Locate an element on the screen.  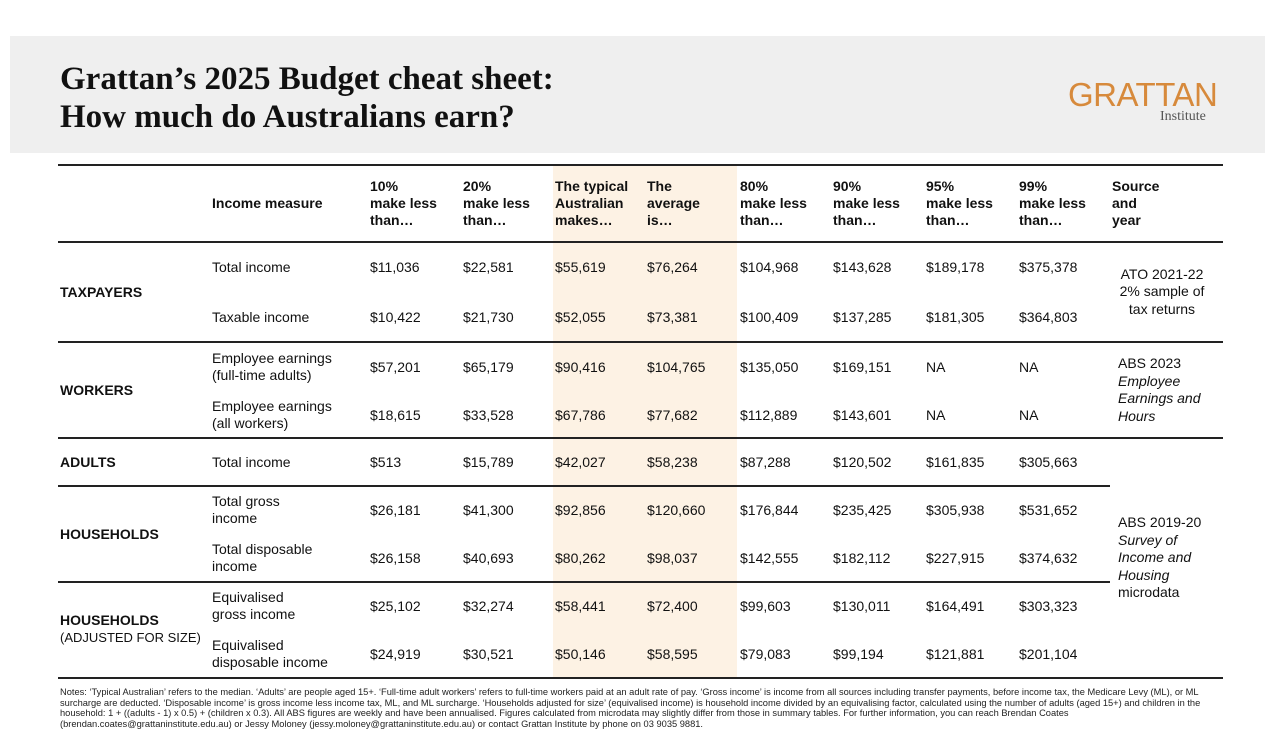
value-cell: $142,555 is located at coordinates (769, 557).